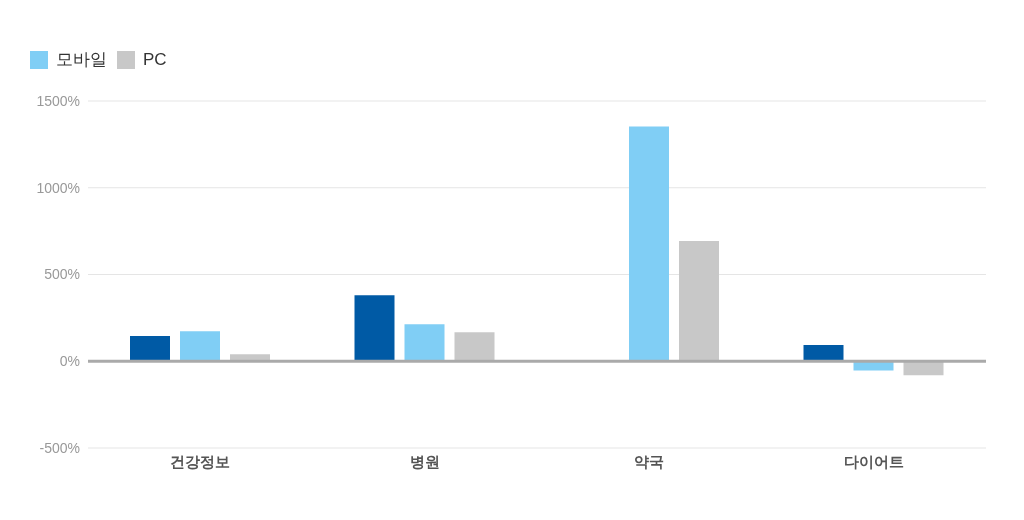 Image resolution: width=1024 pixels, height=520 pixels. Describe the element at coordinates (69, 361) in the screenshot. I see `y-tick-label: 0%` at that location.